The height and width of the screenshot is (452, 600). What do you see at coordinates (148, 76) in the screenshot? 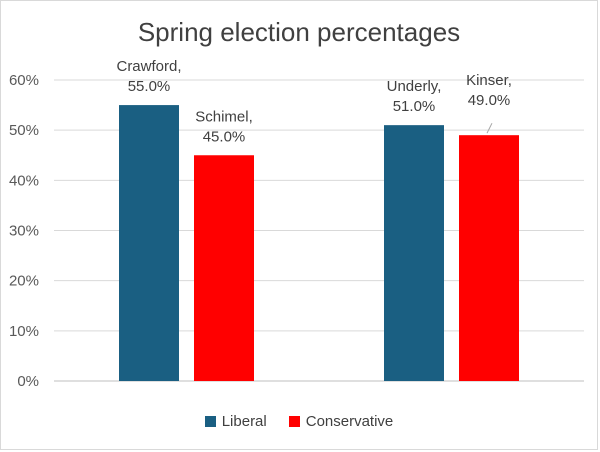
I see `data-label: Crawford, 55.0%` at bounding box center [148, 76].